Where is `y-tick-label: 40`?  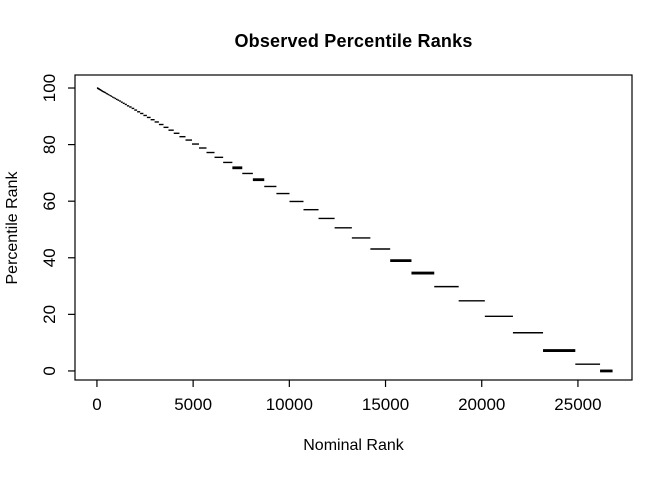 y-tick-label: 40 is located at coordinates (49, 257).